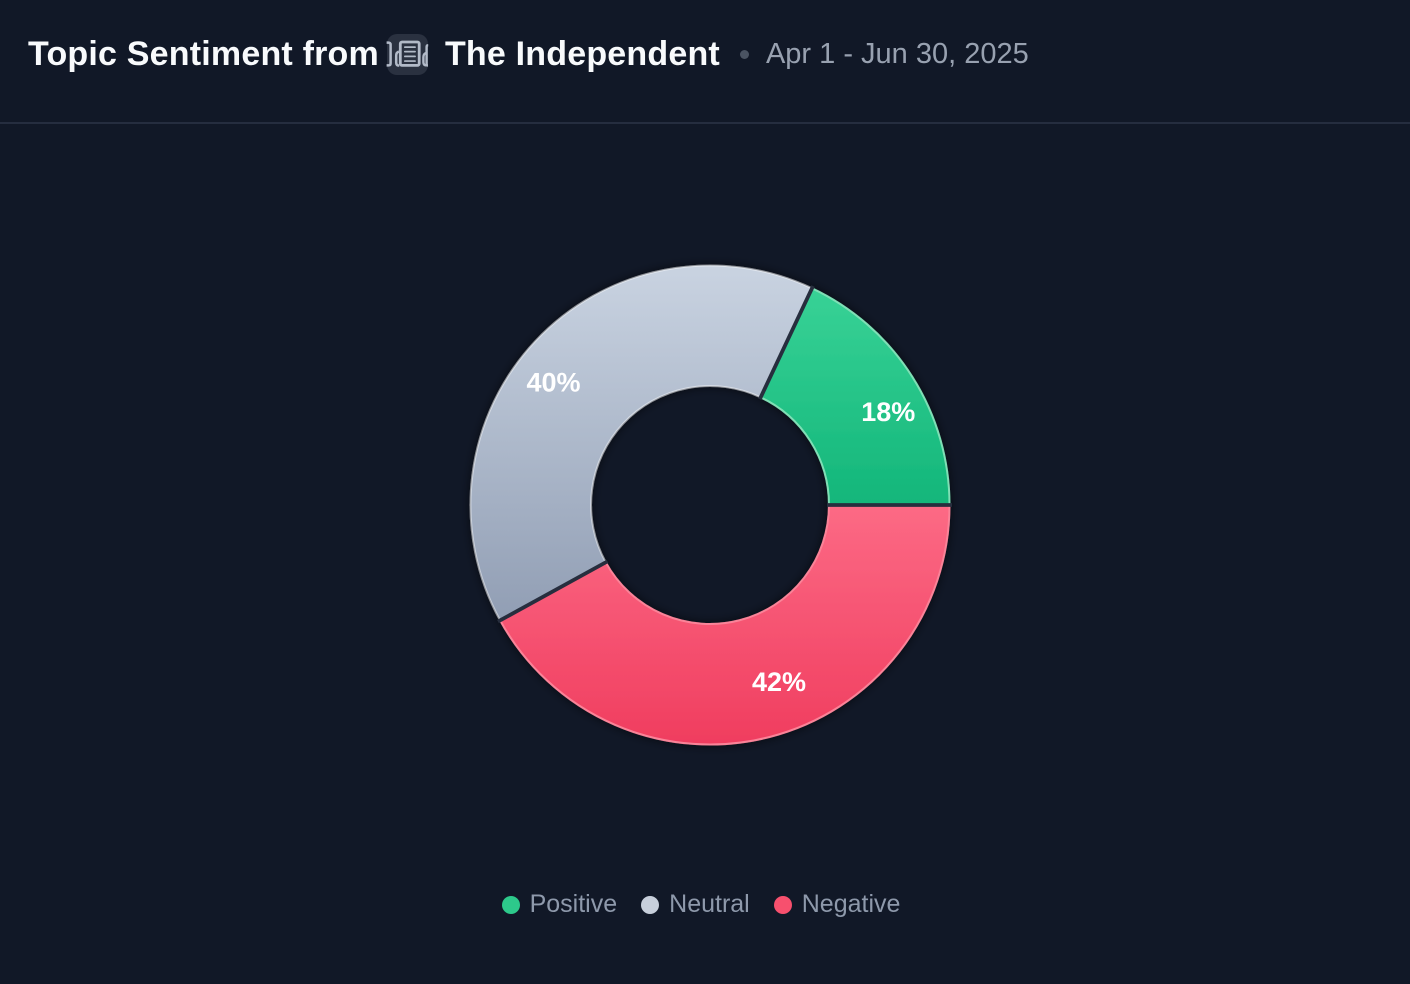 Image resolution: width=1410 pixels, height=984 pixels. I want to click on svg-text: 18%, so click(888, 412).